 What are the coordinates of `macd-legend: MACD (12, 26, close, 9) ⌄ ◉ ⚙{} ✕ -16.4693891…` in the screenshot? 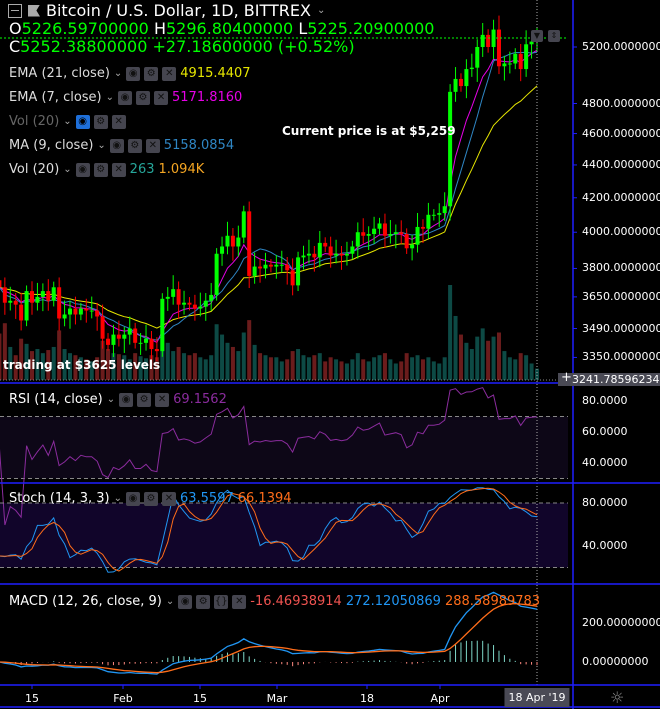 It's located at (274, 601).